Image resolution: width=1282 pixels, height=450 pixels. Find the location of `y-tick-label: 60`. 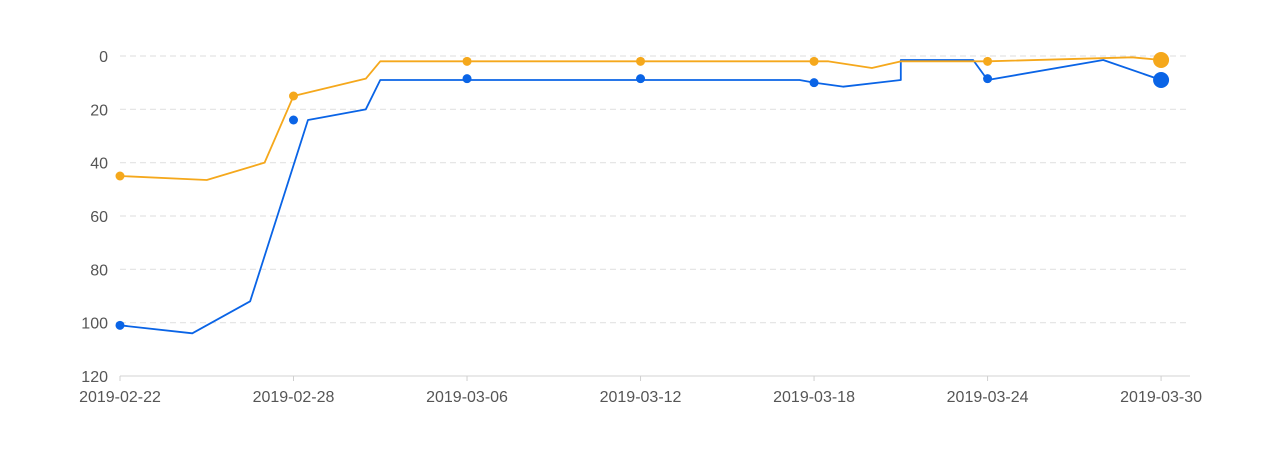

y-tick-label: 60 is located at coordinates (99, 217).